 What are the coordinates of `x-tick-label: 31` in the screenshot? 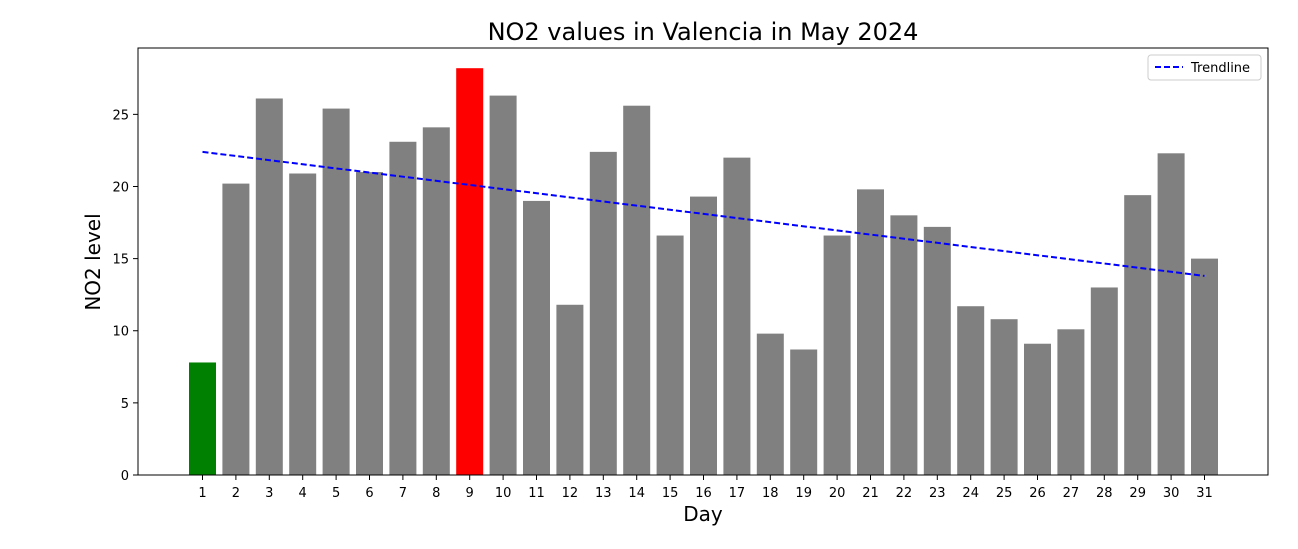 It's located at (1204, 493).